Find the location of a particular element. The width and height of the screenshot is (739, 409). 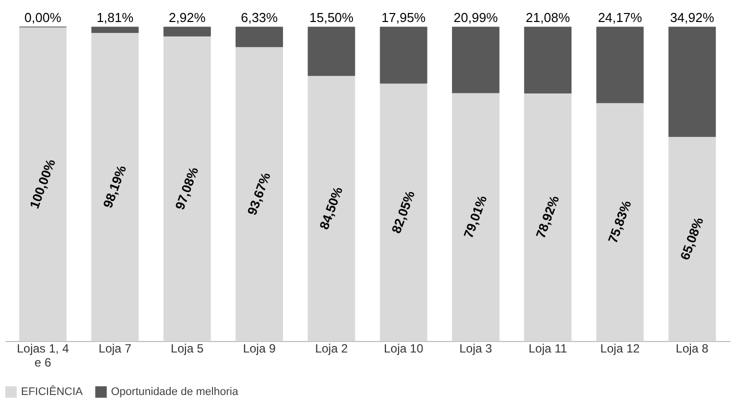

x-tick-label: Loja 5 is located at coordinates (187, 349).